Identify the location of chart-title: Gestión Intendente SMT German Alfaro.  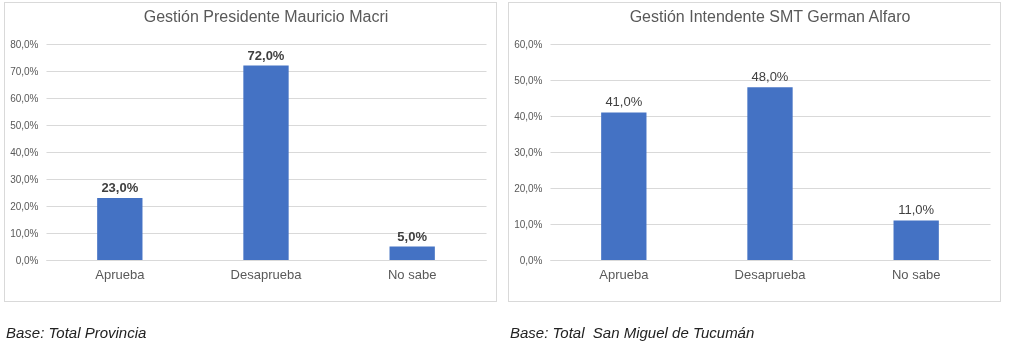
(770, 16).